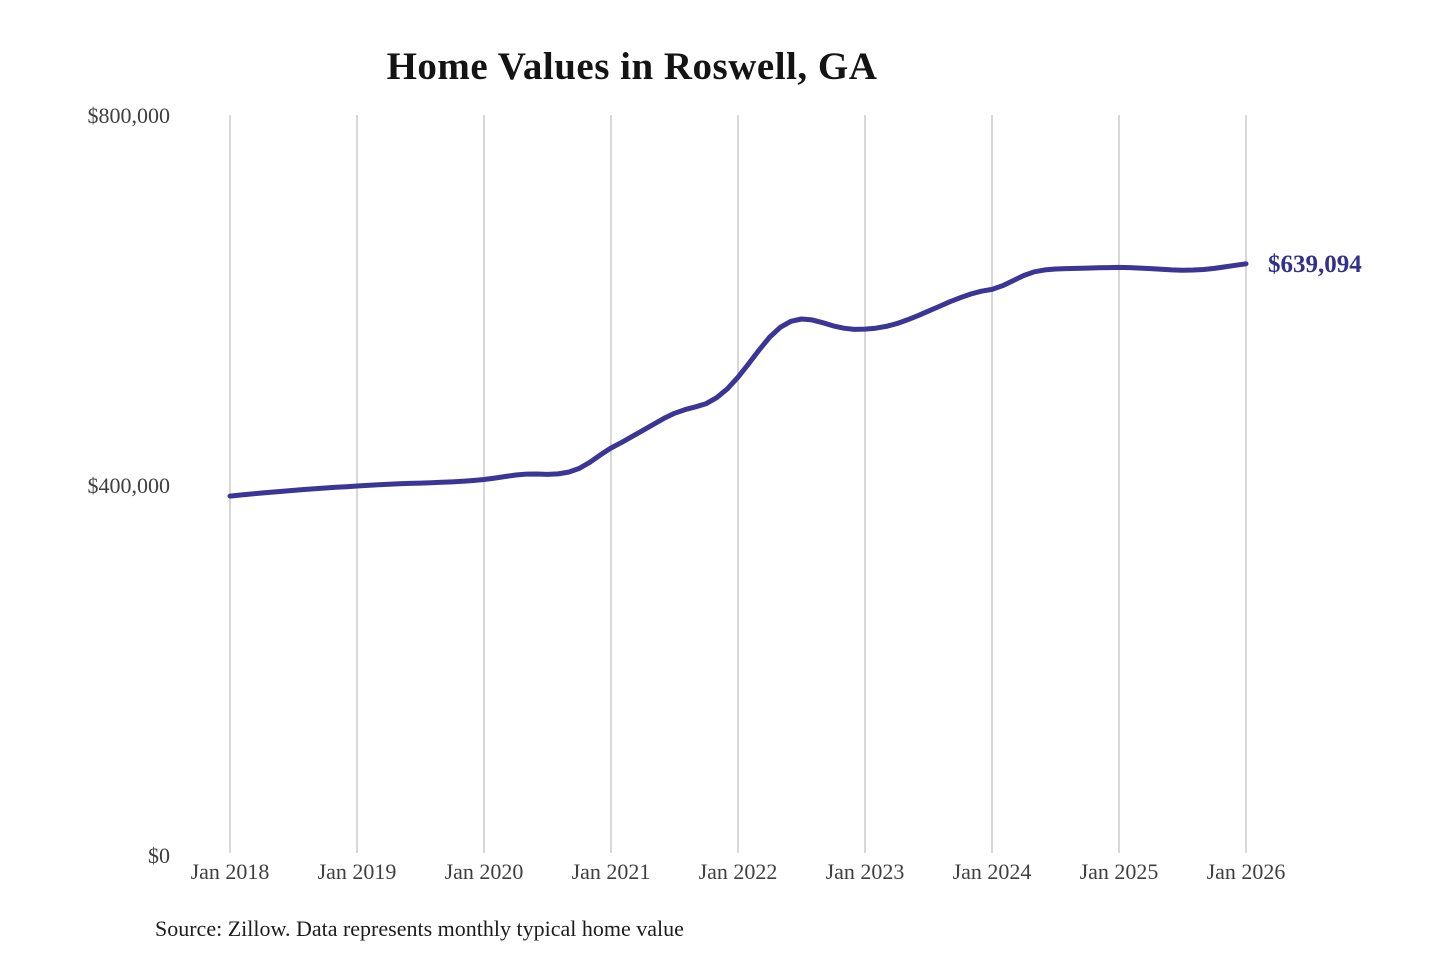 This screenshot has width=1440, height=960. Describe the element at coordinates (129, 115) in the screenshot. I see `y-axis-tick-label: $800,000` at that location.